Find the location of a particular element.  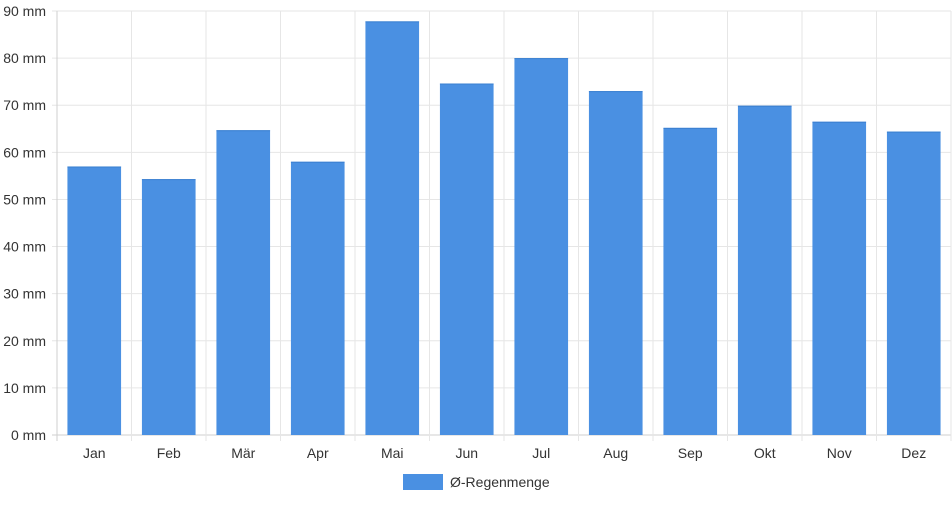

x-tick-label: Mai is located at coordinates (392, 453).